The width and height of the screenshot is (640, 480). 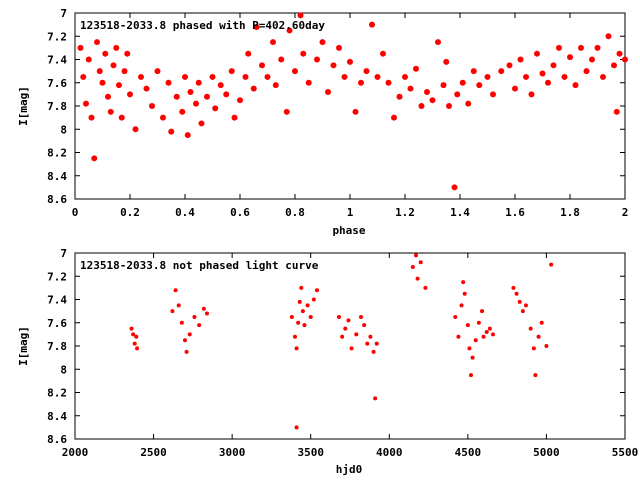 What do you see at coordinates (63, 13) in the screenshot?
I see `y-tick-label: 7` at bounding box center [63, 13].